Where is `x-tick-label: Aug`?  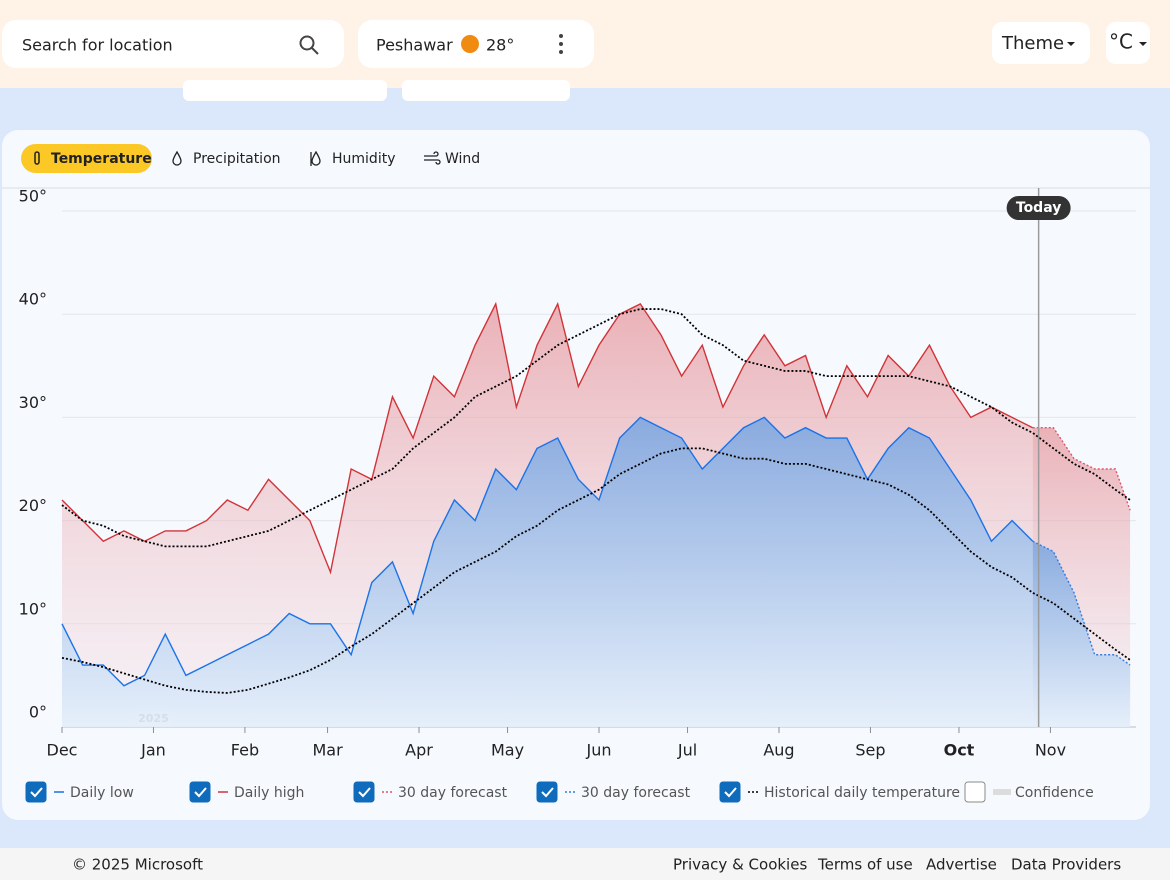
x-tick-label: Aug is located at coordinates (778, 750).